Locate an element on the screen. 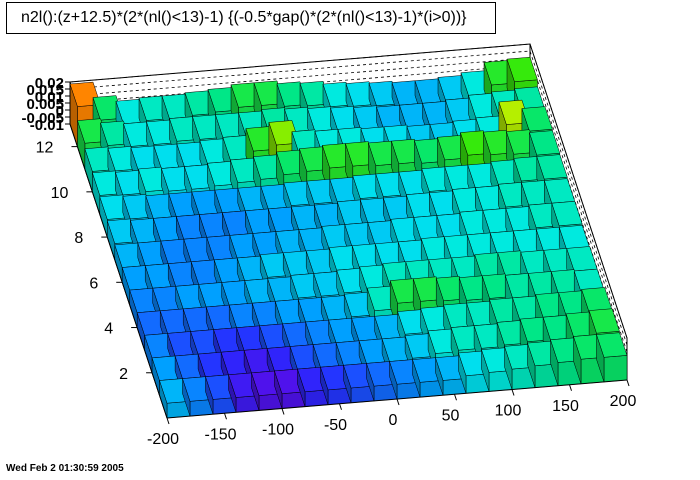  z-tick-label: 0.01 is located at coordinates (49, 97).